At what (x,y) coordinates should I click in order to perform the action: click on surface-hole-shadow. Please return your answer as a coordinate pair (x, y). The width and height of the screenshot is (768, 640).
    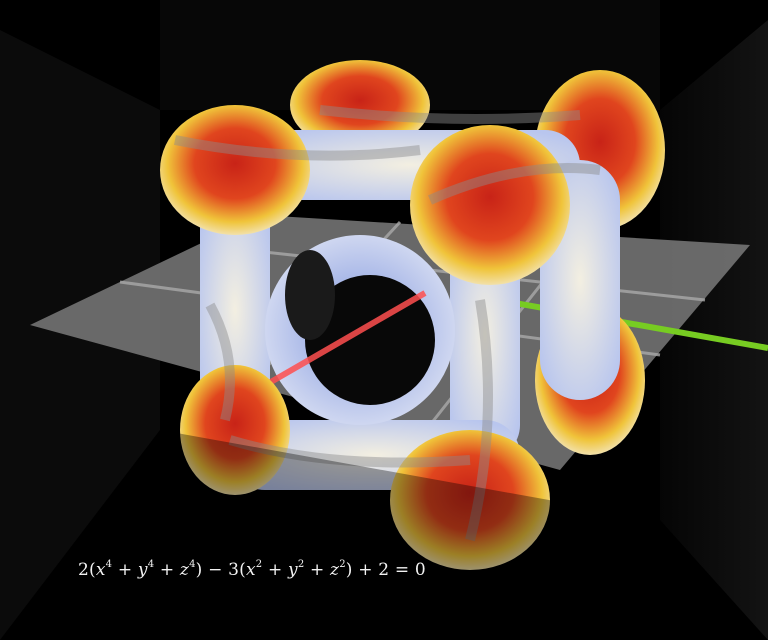
    Looking at the image, I should click on (310, 295).